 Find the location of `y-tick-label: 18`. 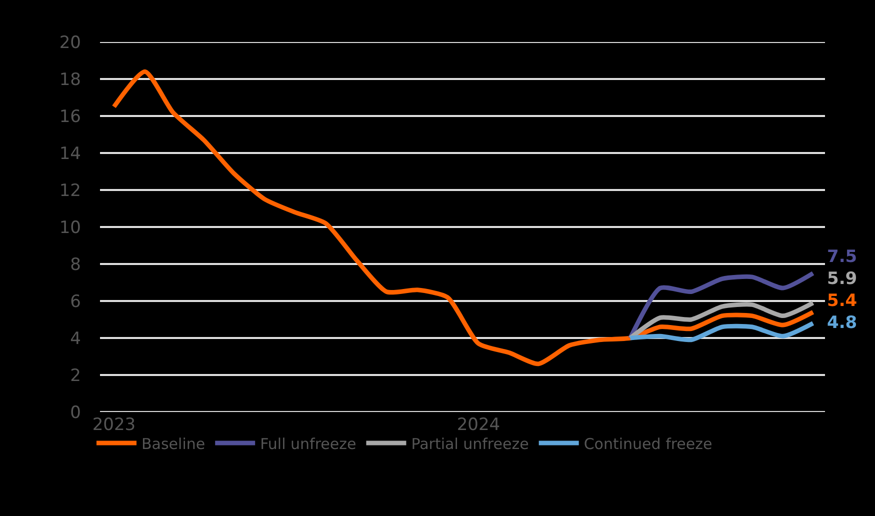

y-tick-label: 18 is located at coordinates (70, 80).